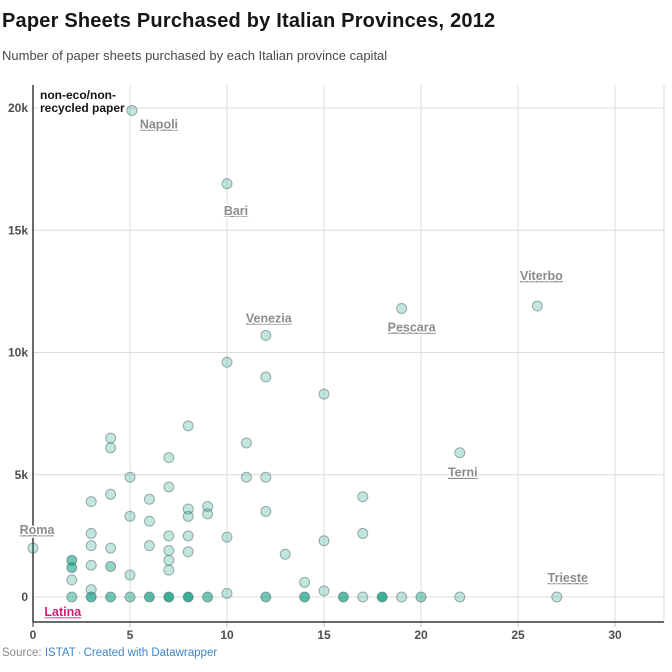 The image size is (672, 672). I want to click on point-label: Napoli, so click(159, 124).